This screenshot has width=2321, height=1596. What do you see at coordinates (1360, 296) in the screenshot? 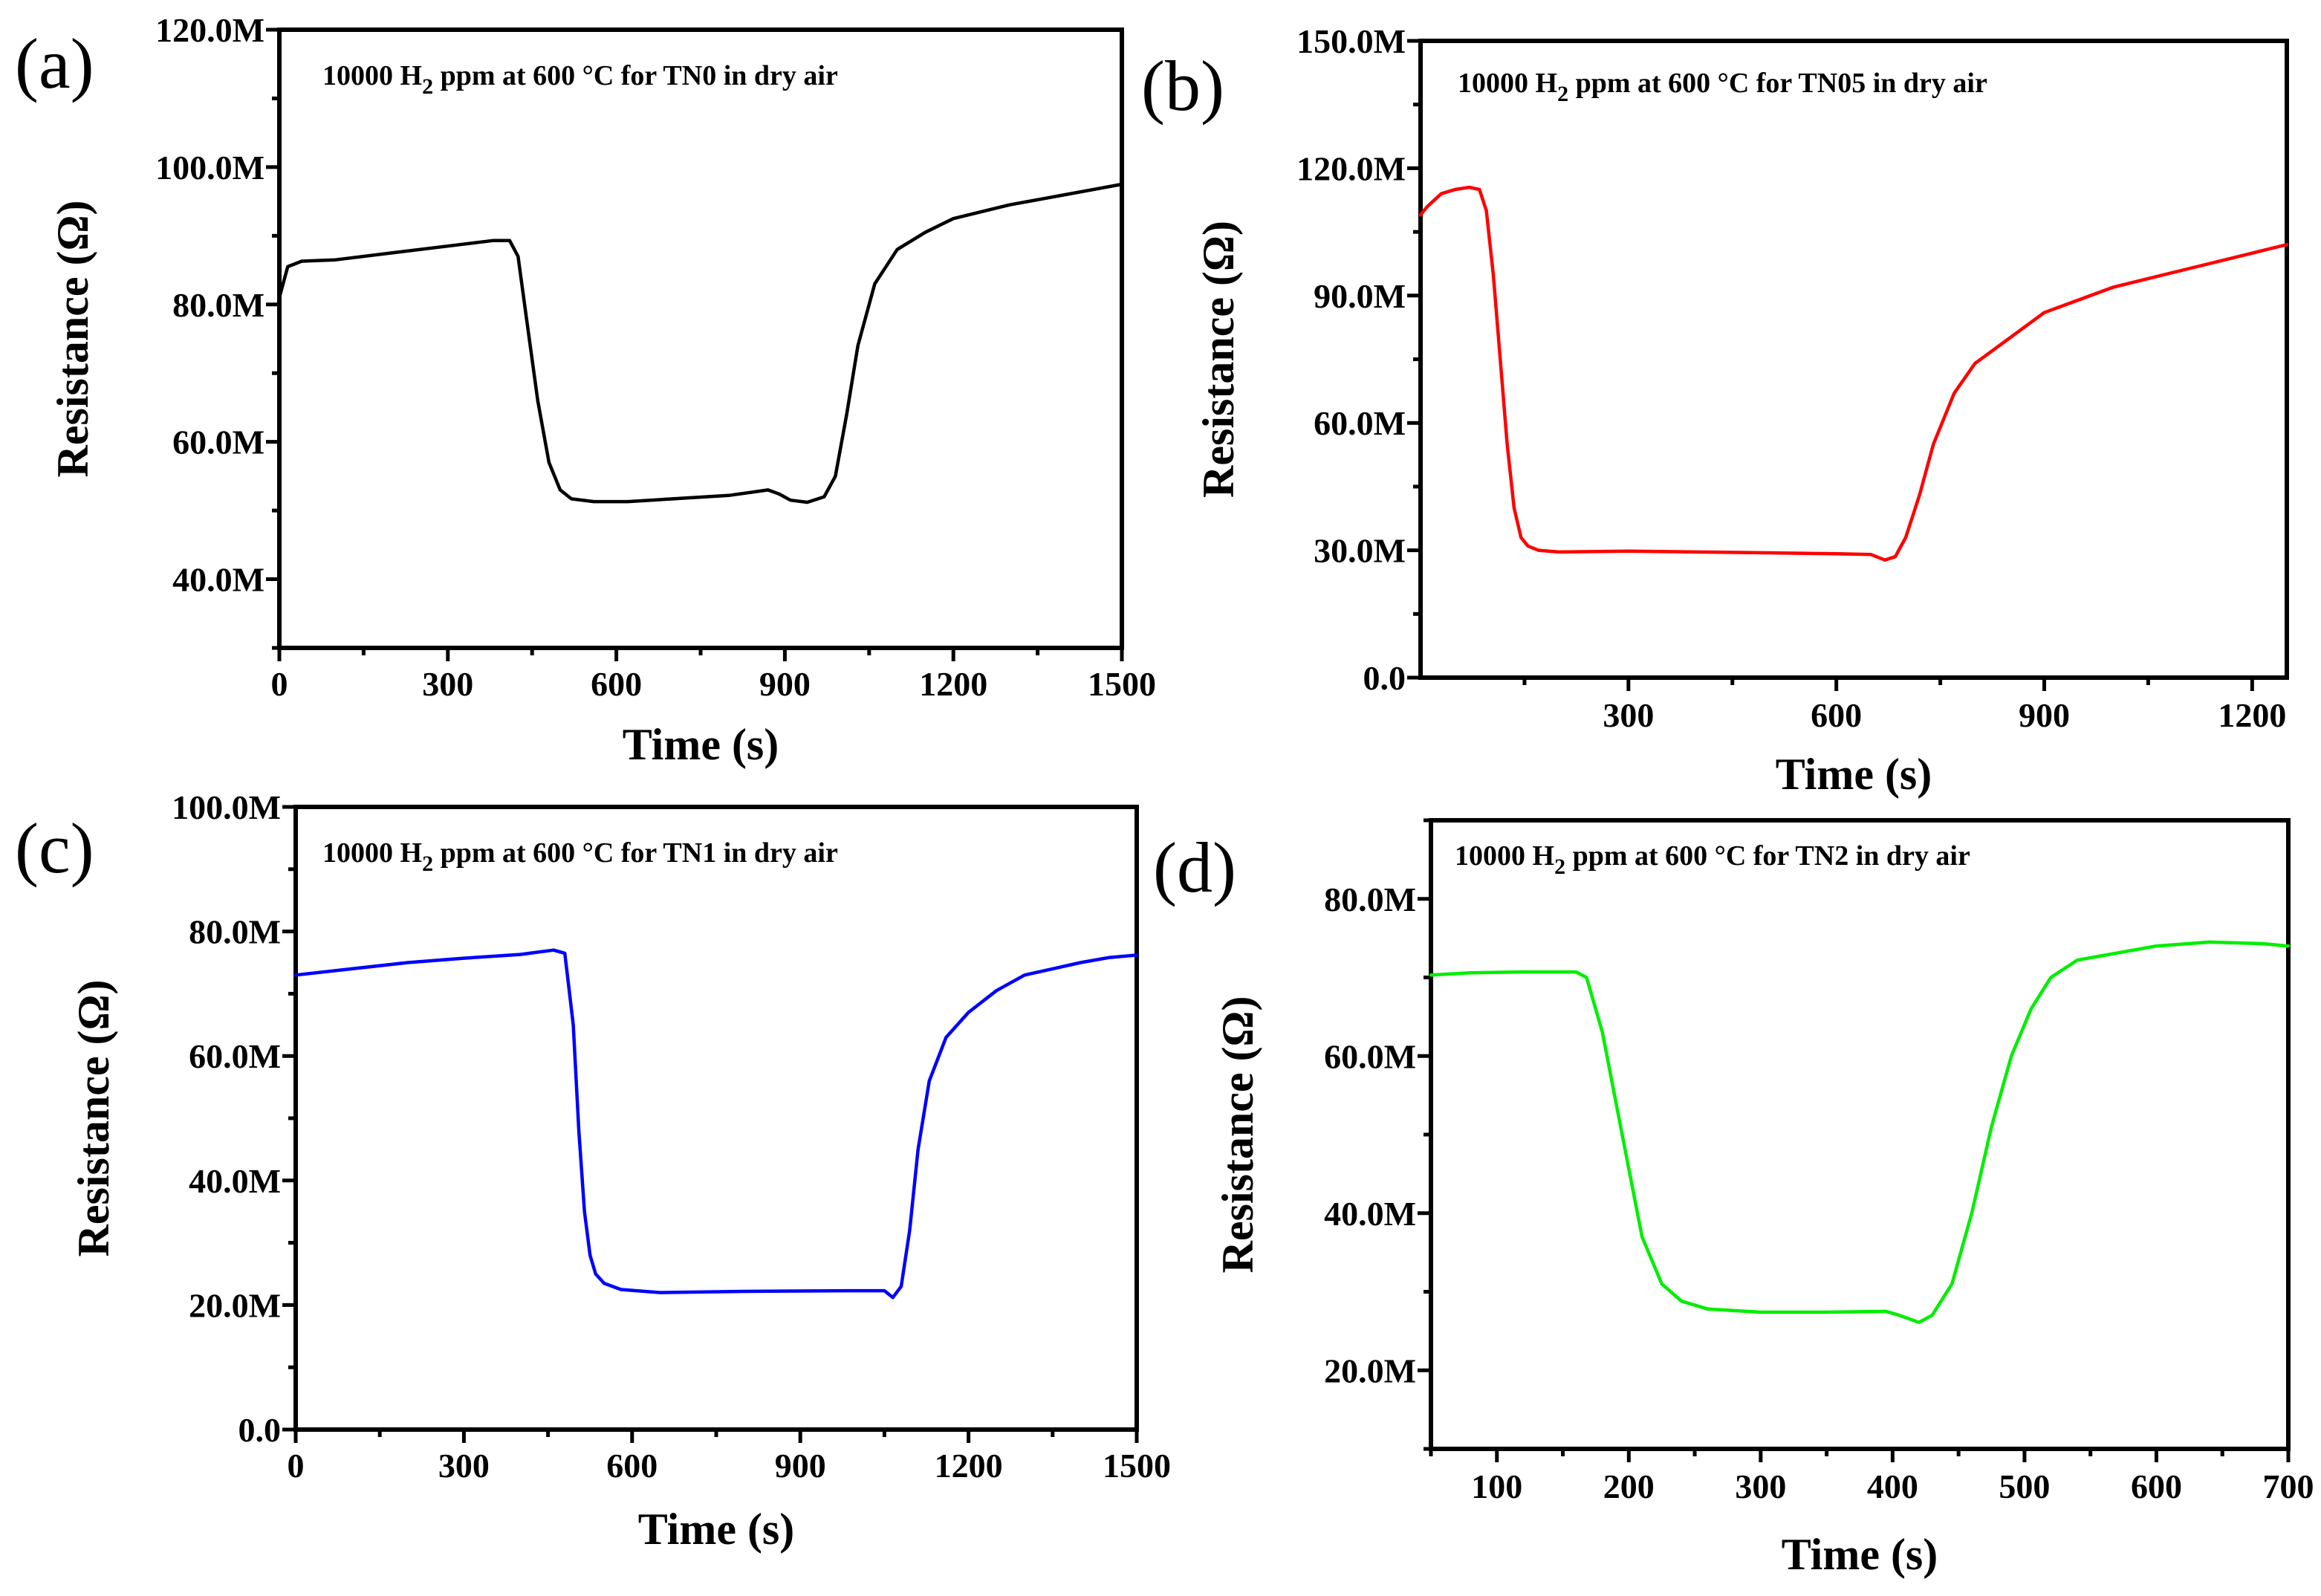
I see `y-tick-label: 90.0M` at bounding box center [1360, 296].